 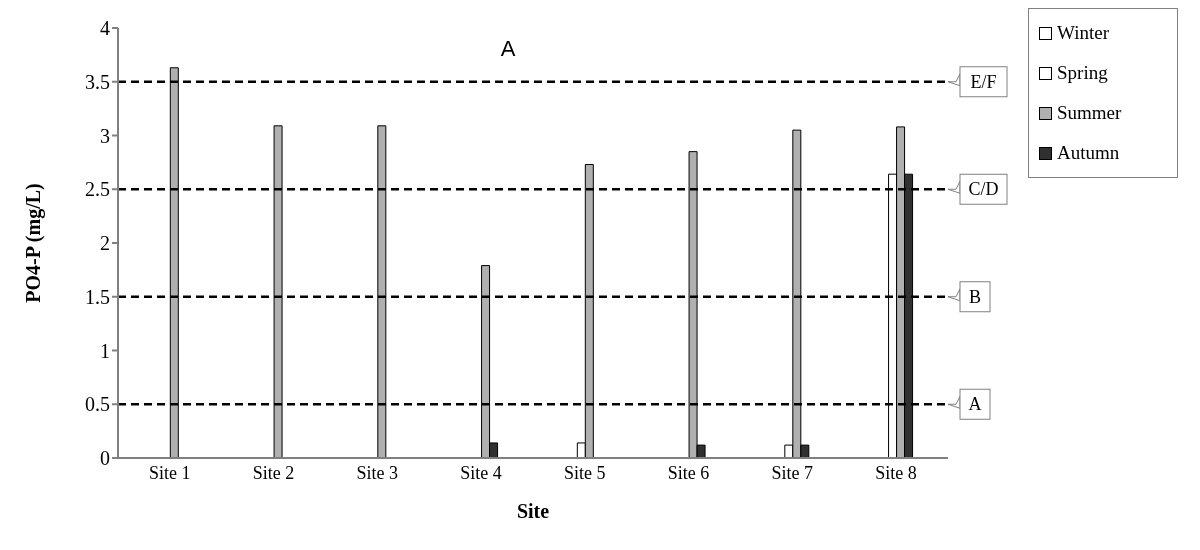 What do you see at coordinates (170, 472) in the screenshot?
I see `x-tick-label: Site 1` at bounding box center [170, 472].